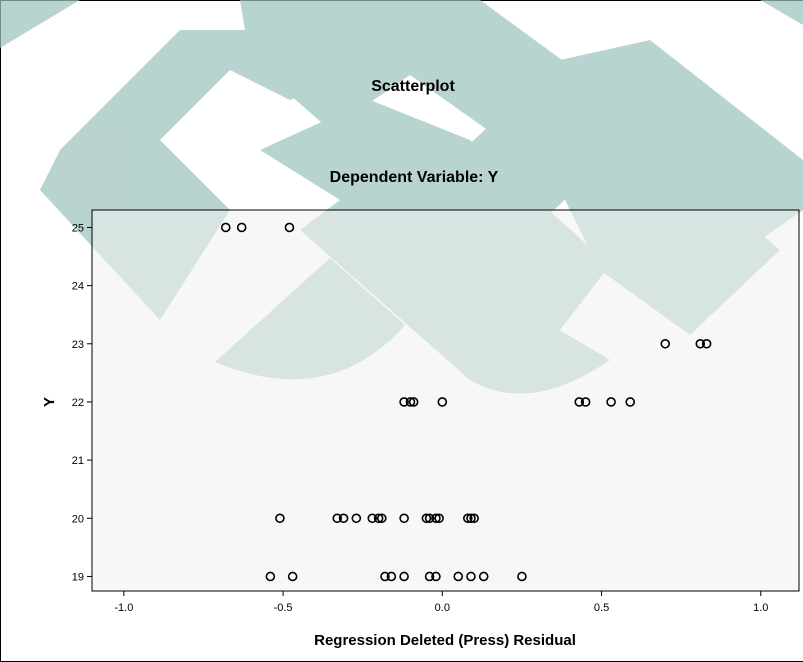 The image size is (803, 662). Describe the element at coordinates (283, 608) in the screenshot. I see `x-tick-label: -0.5` at that location.